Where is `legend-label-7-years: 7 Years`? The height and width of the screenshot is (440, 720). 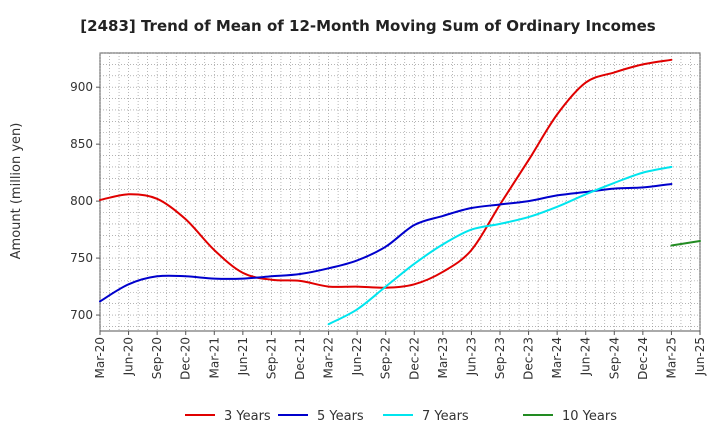
legend-label-7-years: 7 Years is located at coordinates (445, 416).